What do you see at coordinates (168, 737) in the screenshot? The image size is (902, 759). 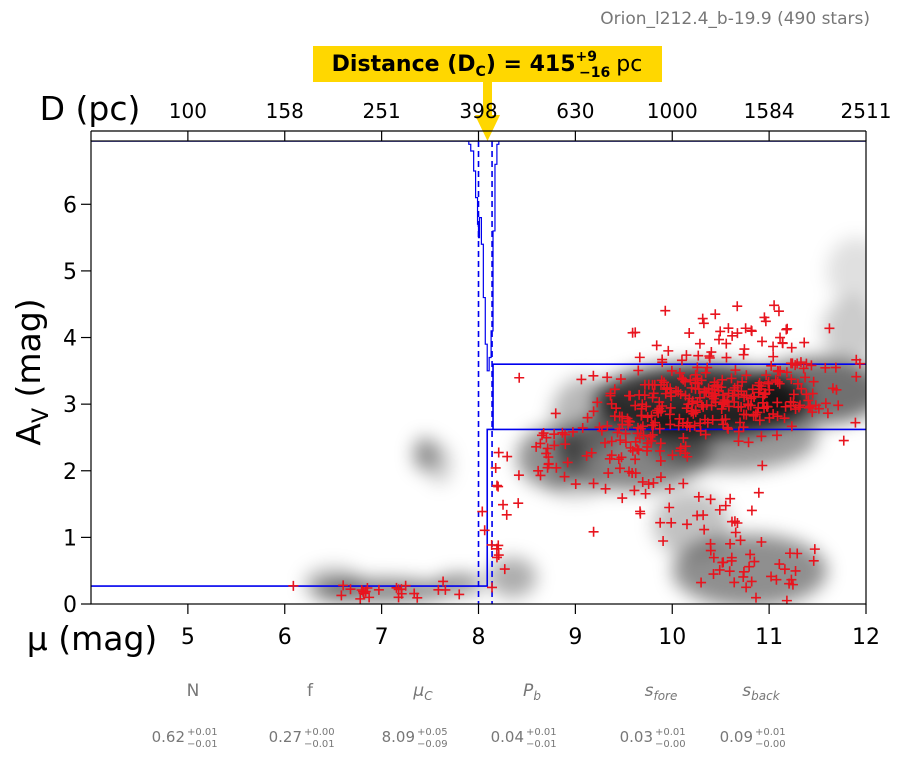 I see `param-value: 0.62` at bounding box center [168, 737].